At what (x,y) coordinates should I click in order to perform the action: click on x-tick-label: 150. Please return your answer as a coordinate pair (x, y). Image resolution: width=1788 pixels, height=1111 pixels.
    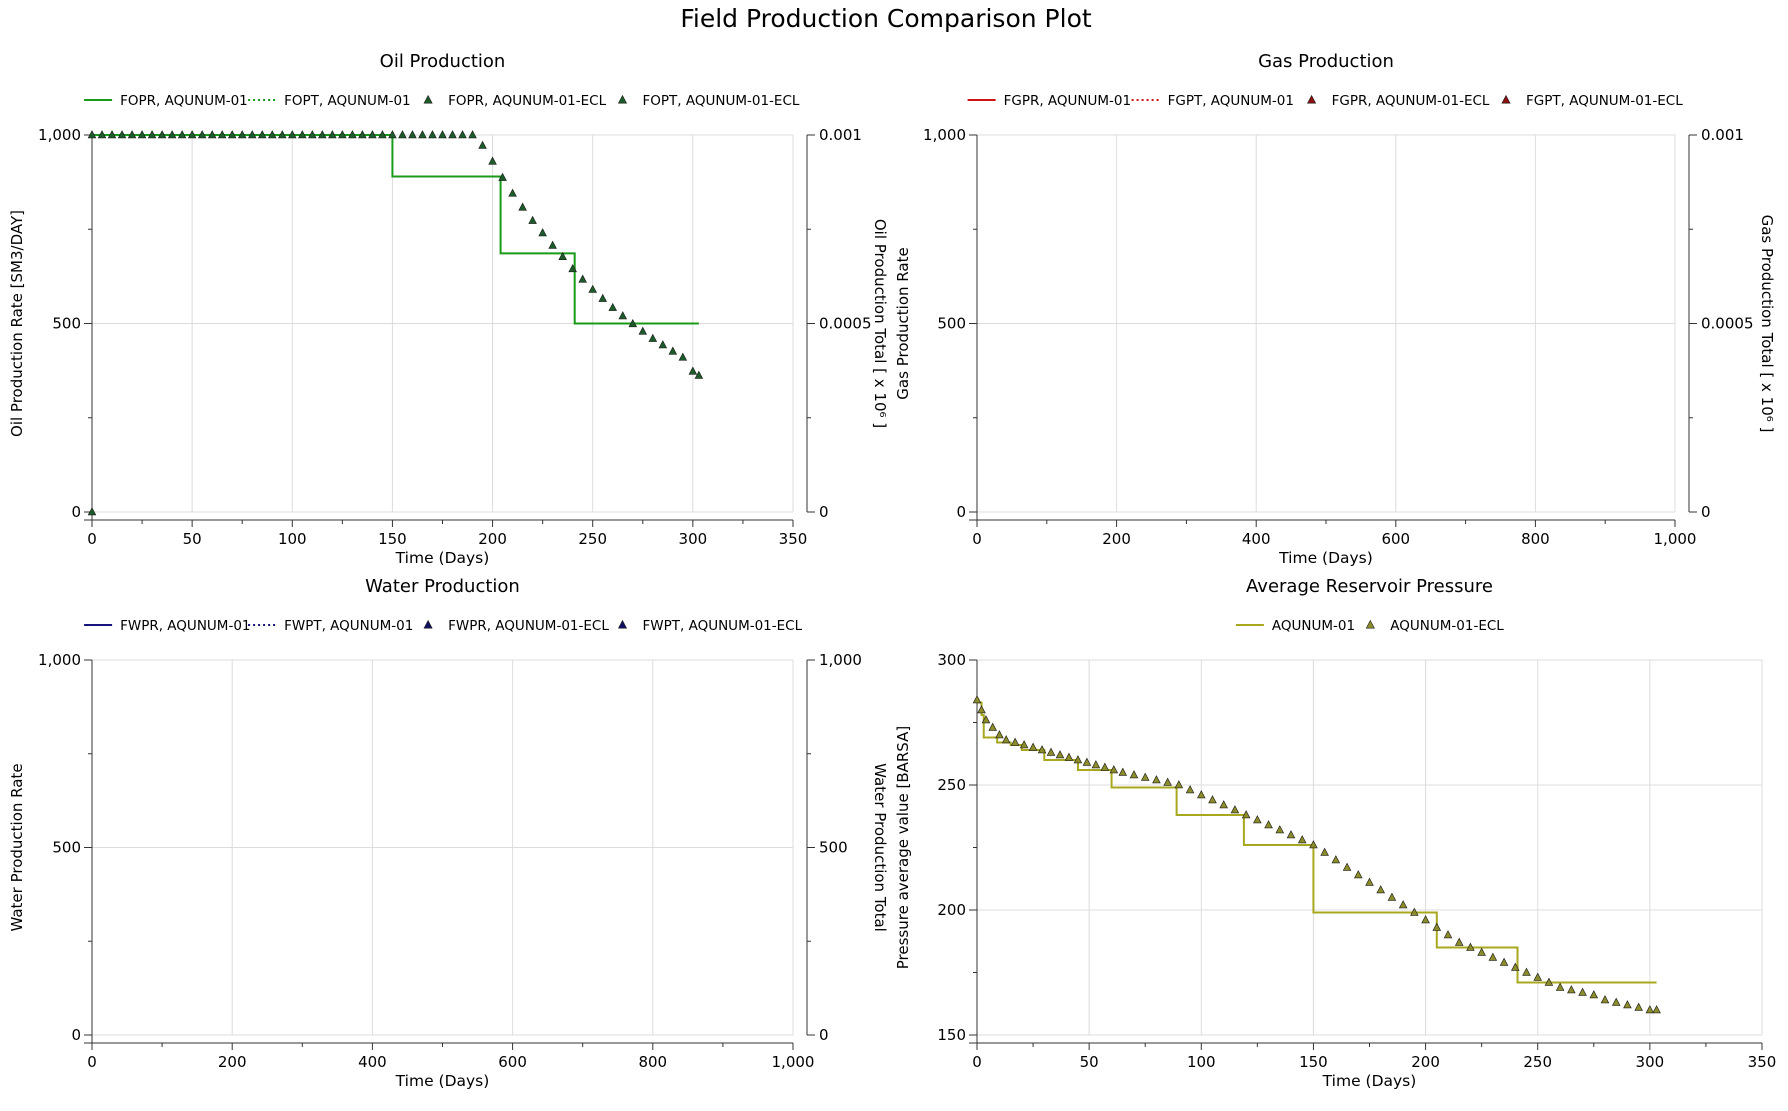
    Looking at the image, I should click on (392, 539).